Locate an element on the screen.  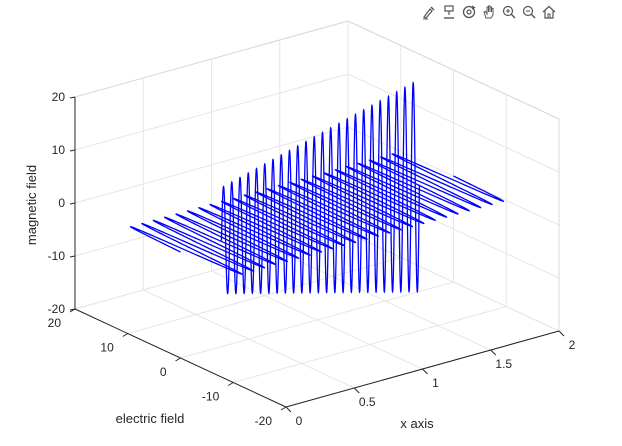
figure-toolbar is located at coordinates (489, 13).